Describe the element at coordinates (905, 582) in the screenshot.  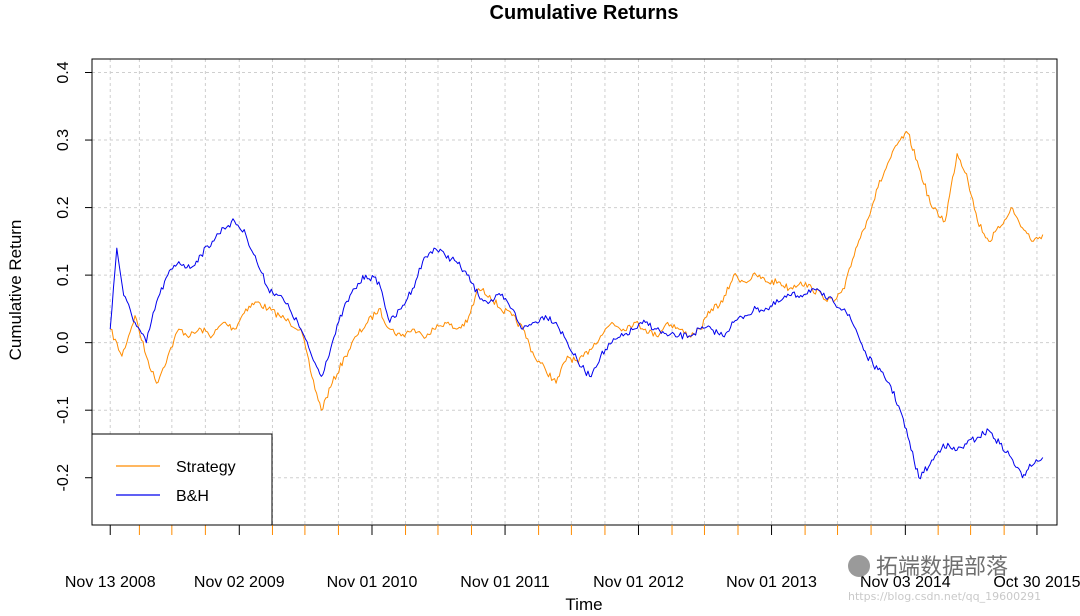
I see `x-tick-label: Nov 03 2014` at that location.